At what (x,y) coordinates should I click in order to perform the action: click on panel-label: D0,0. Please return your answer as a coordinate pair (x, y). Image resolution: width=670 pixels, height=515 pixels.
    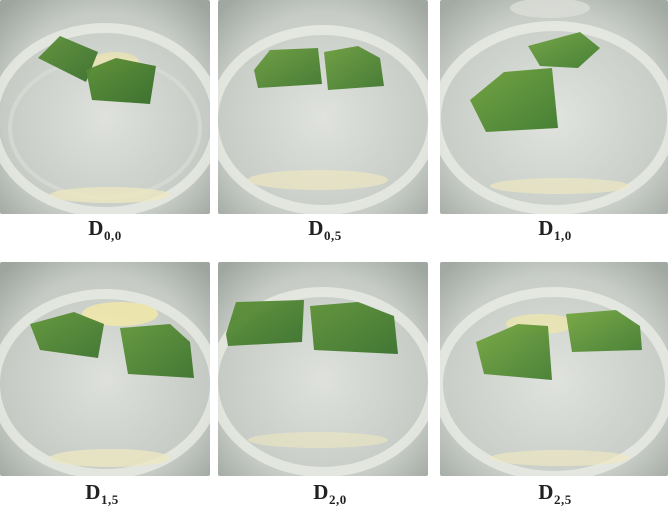
    Looking at the image, I should click on (105, 228).